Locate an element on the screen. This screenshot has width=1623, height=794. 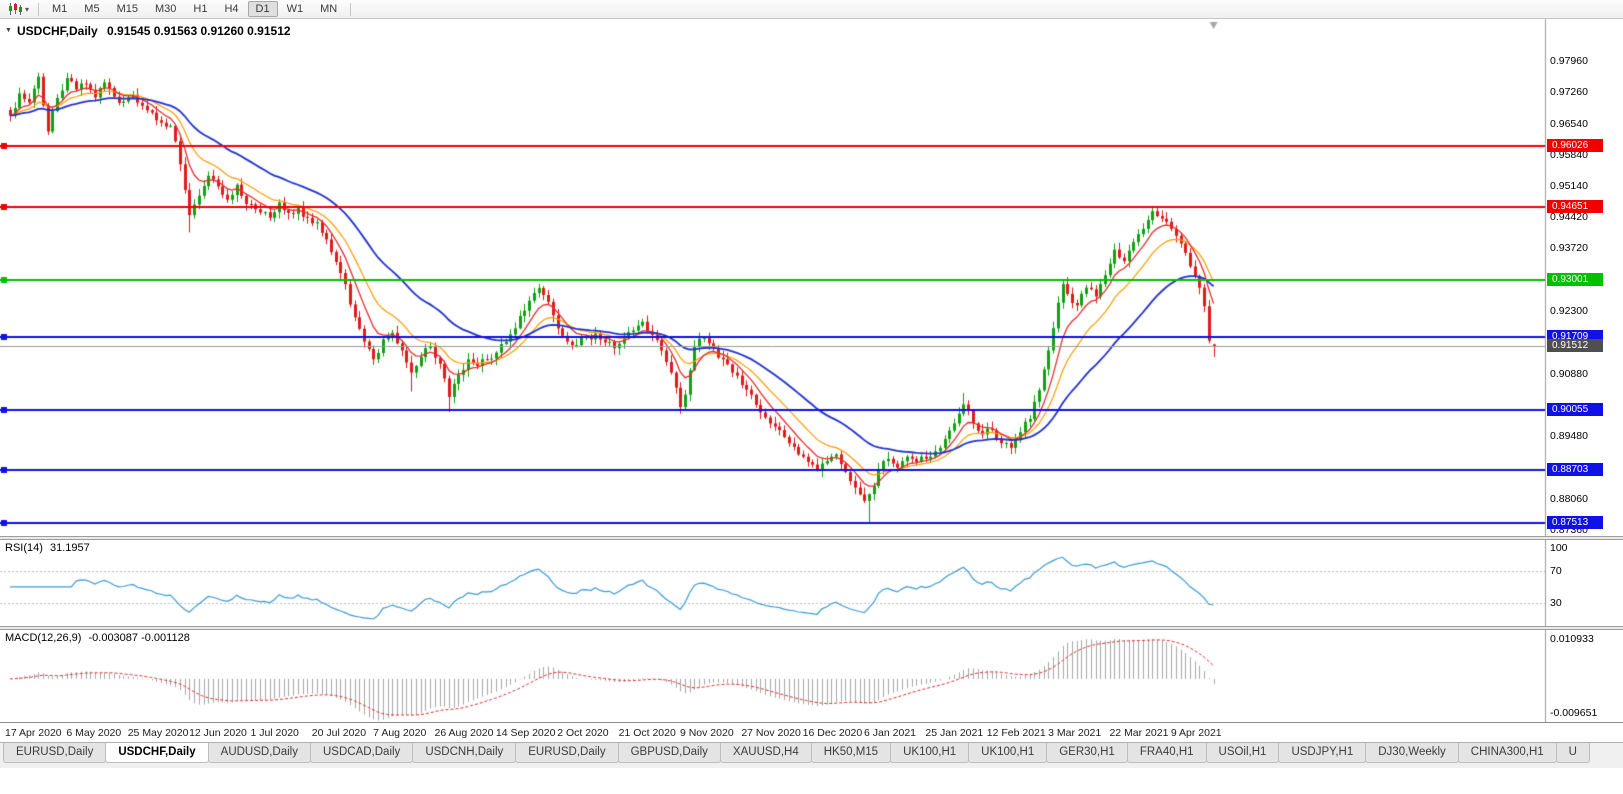
timeframe-button-w1: W1 is located at coordinates (295, 9).